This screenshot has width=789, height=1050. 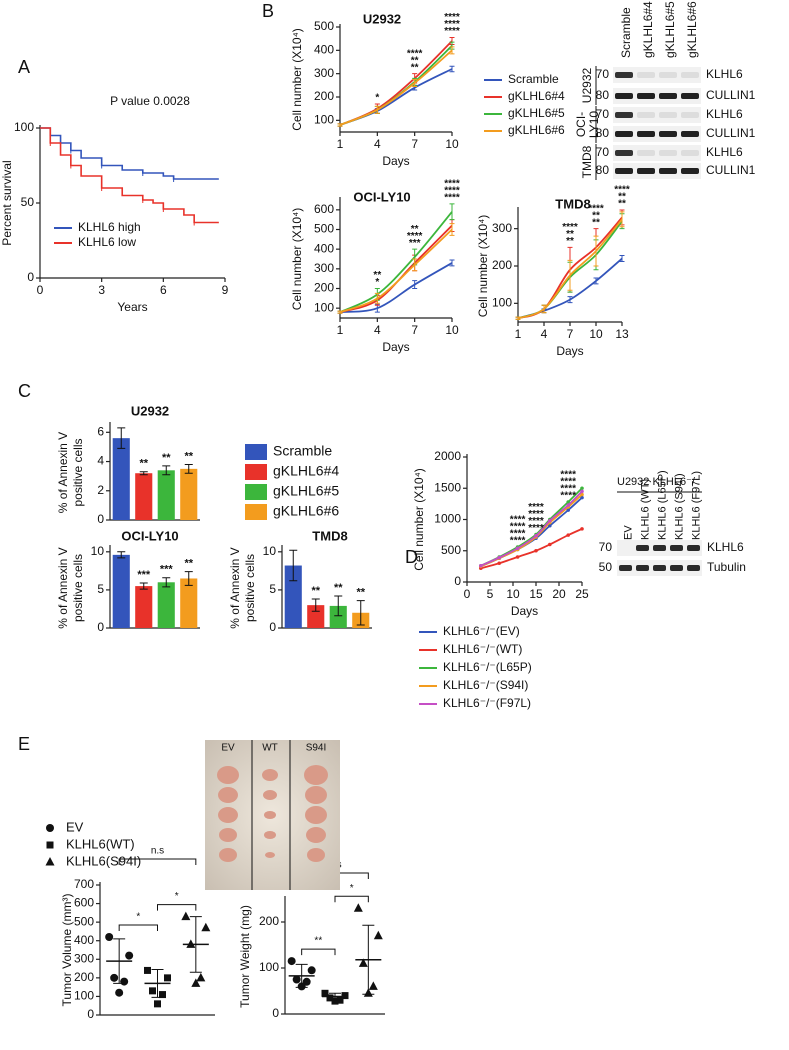 I want to click on legend-label: gKLHL6#4, so click(x=536, y=96).